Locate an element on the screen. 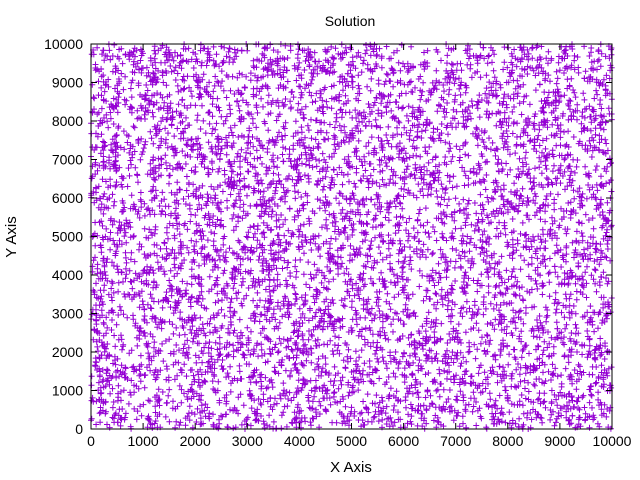 This screenshot has width=640, height=480. x-tick-label: 9000 is located at coordinates (559, 441).